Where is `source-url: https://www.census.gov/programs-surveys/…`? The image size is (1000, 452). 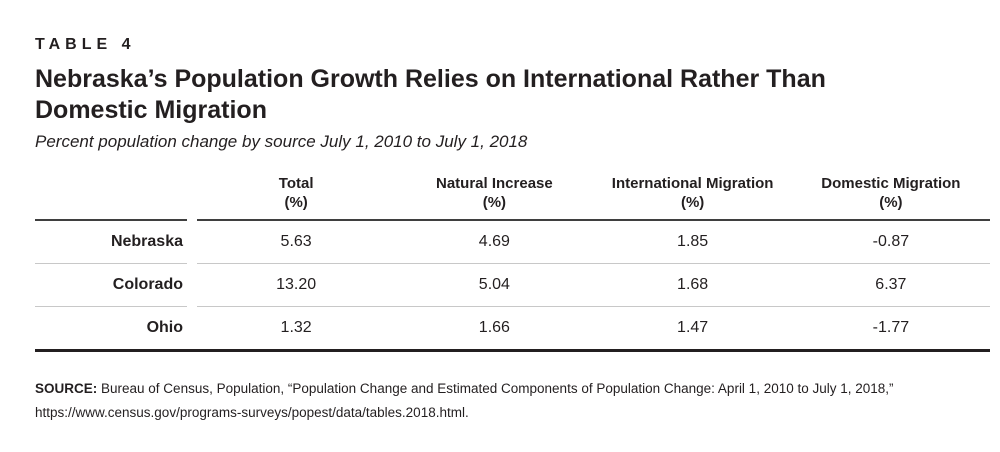 source-url: https://www.census.gov/programs-surveys/… is located at coordinates (252, 412).